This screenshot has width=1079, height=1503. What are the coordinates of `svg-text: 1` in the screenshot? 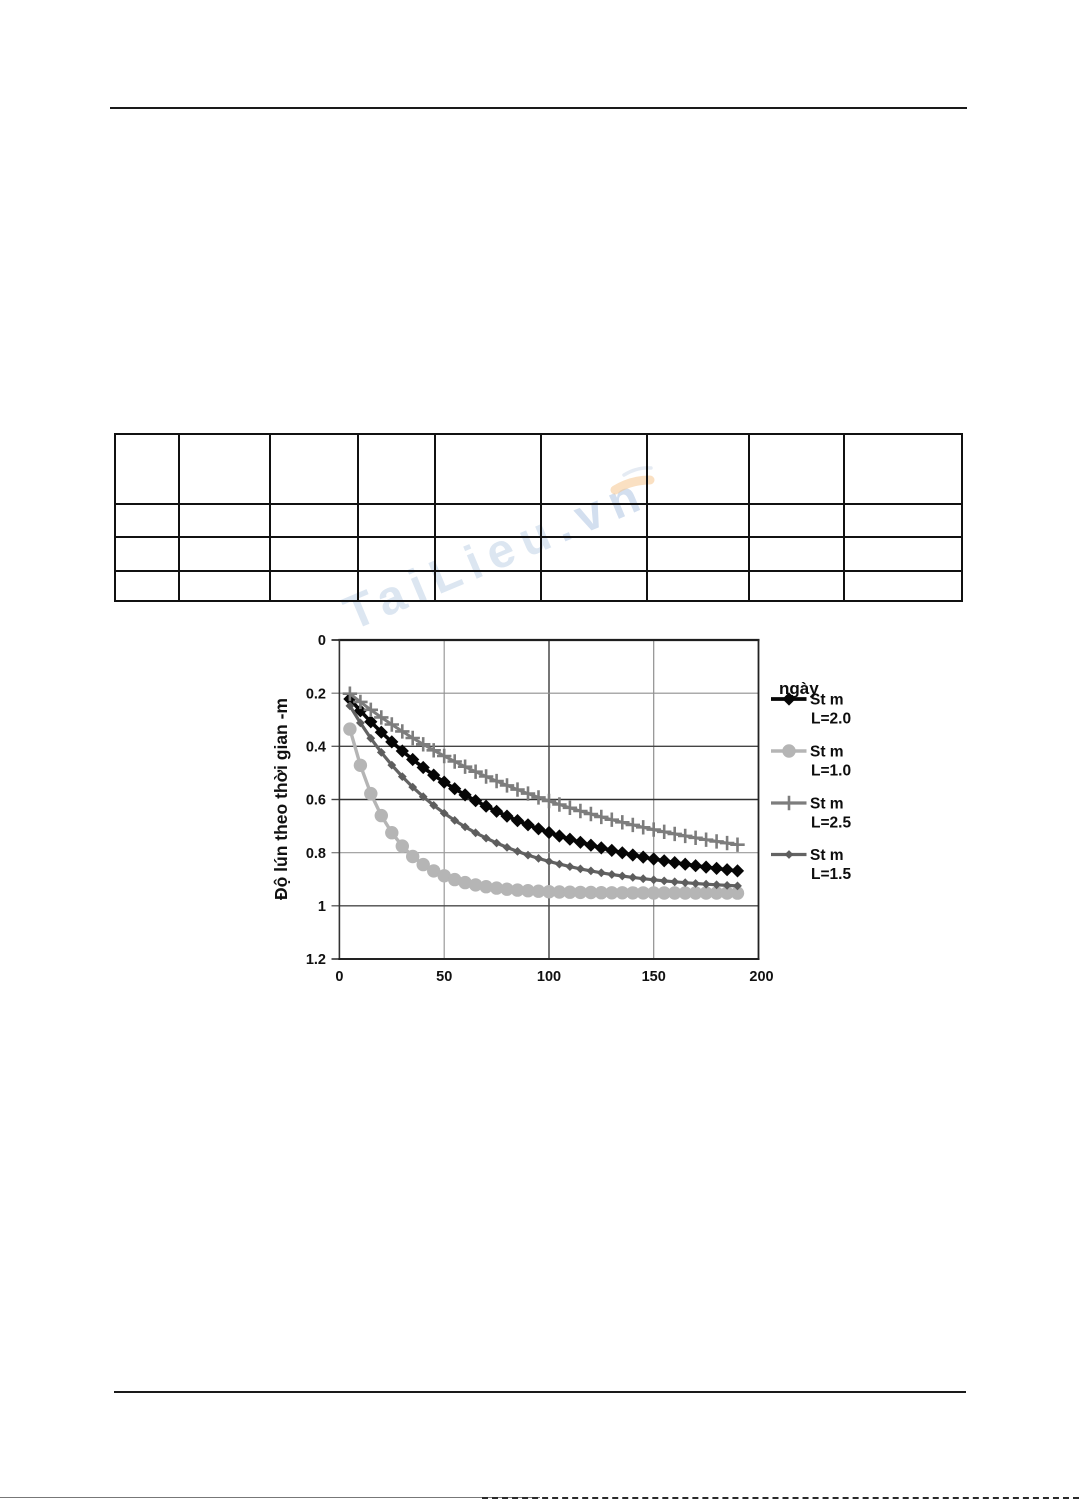 It's located at (322, 907).